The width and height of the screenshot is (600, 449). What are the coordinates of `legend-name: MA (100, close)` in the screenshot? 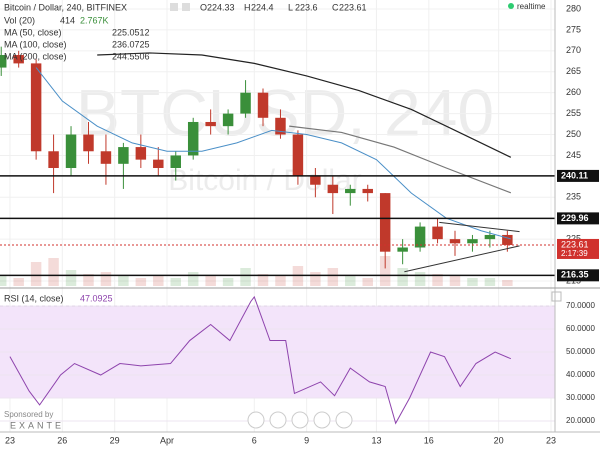 It's located at (35, 44).